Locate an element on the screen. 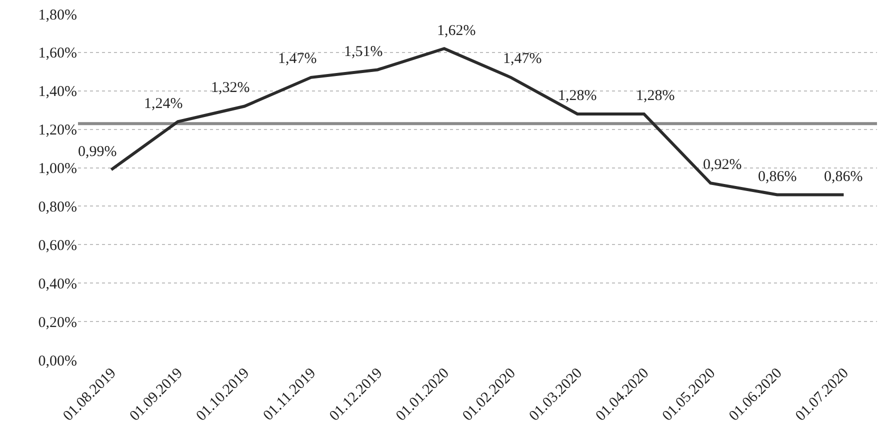 The height and width of the screenshot is (448, 889). y-tick-label: 0,80% is located at coordinates (57, 207).